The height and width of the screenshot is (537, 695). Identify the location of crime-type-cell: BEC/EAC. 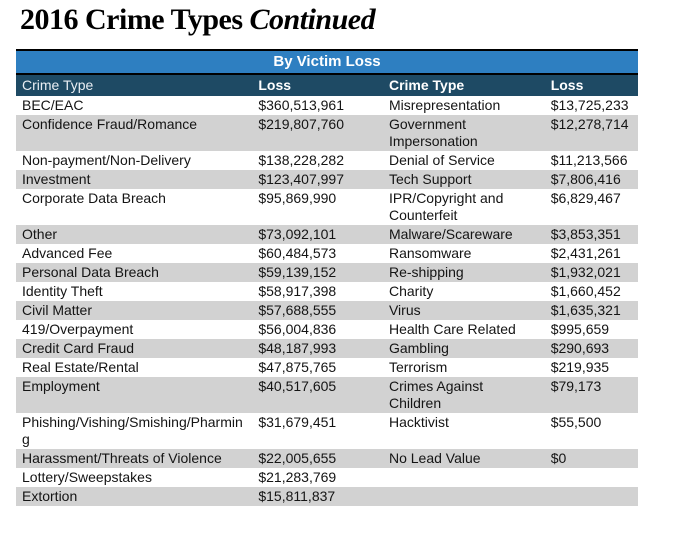
(53, 105).